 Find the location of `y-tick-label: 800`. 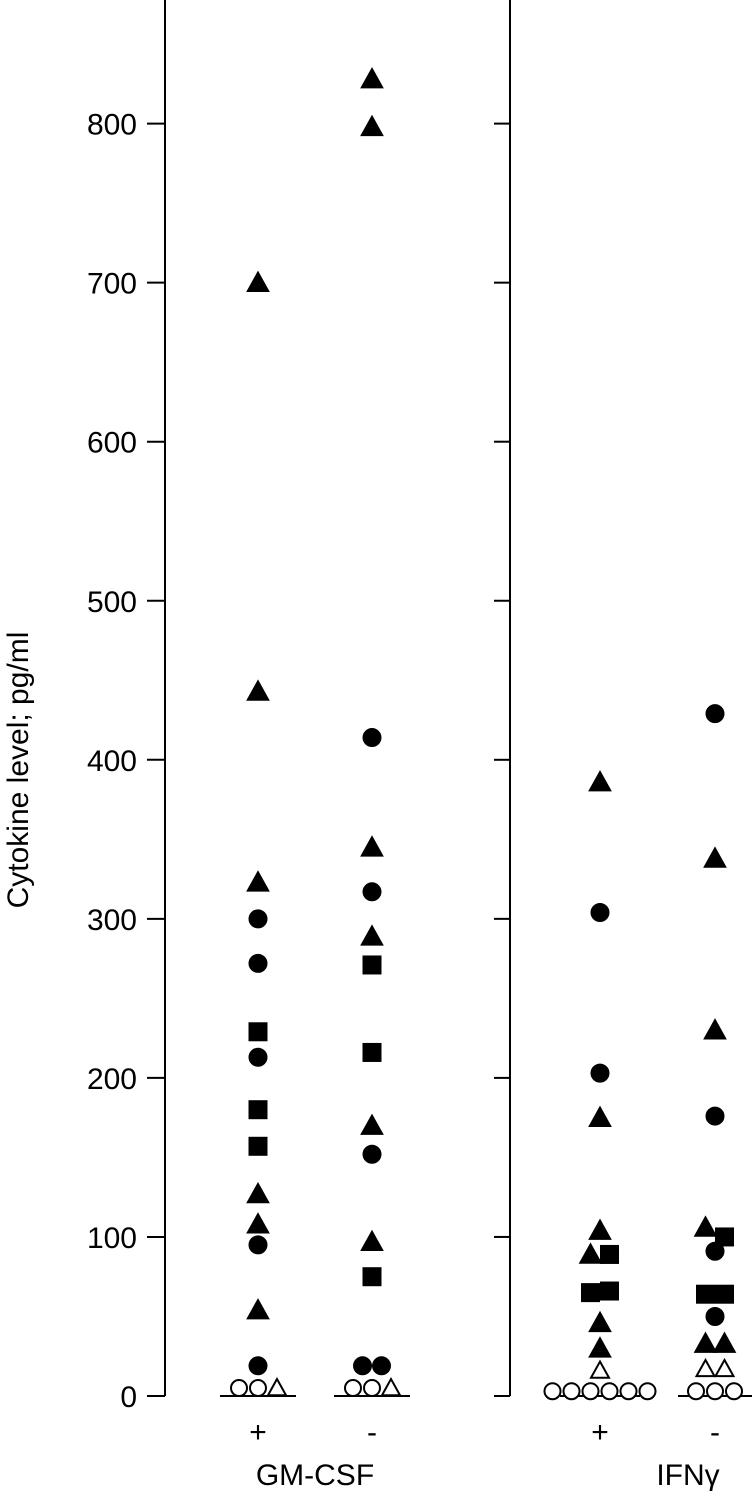

y-tick-label: 800 is located at coordinates (112, 125).